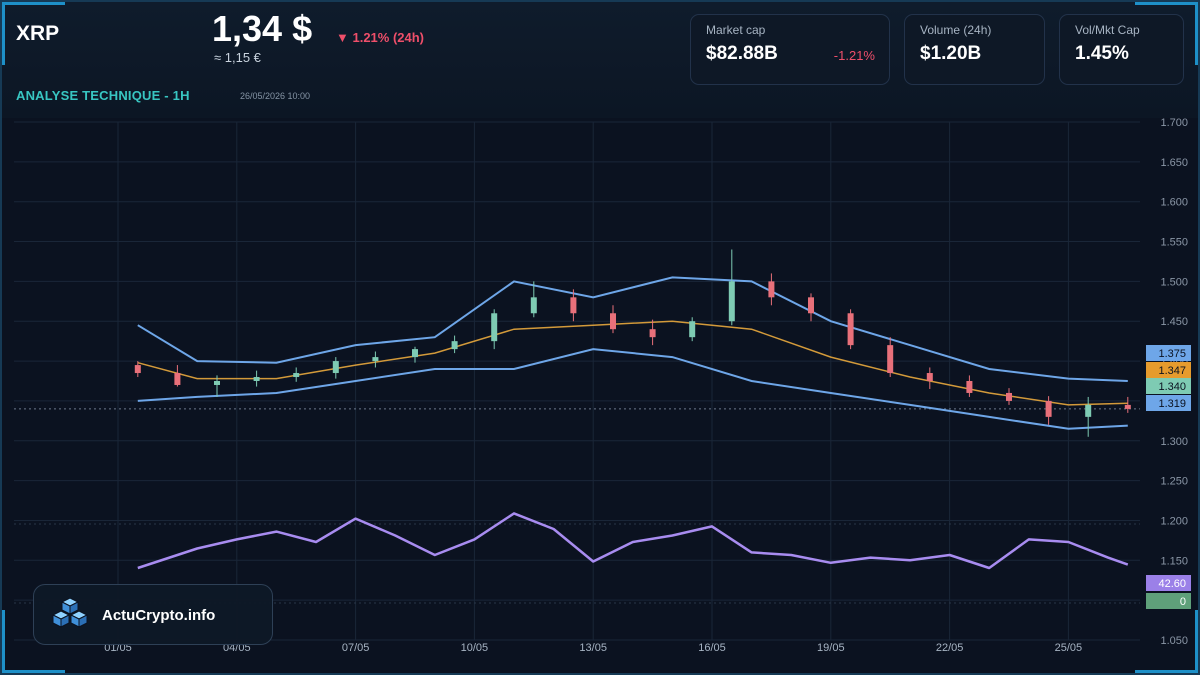  I want to click on x-tick-label: 25/05, so click(1069, 648).